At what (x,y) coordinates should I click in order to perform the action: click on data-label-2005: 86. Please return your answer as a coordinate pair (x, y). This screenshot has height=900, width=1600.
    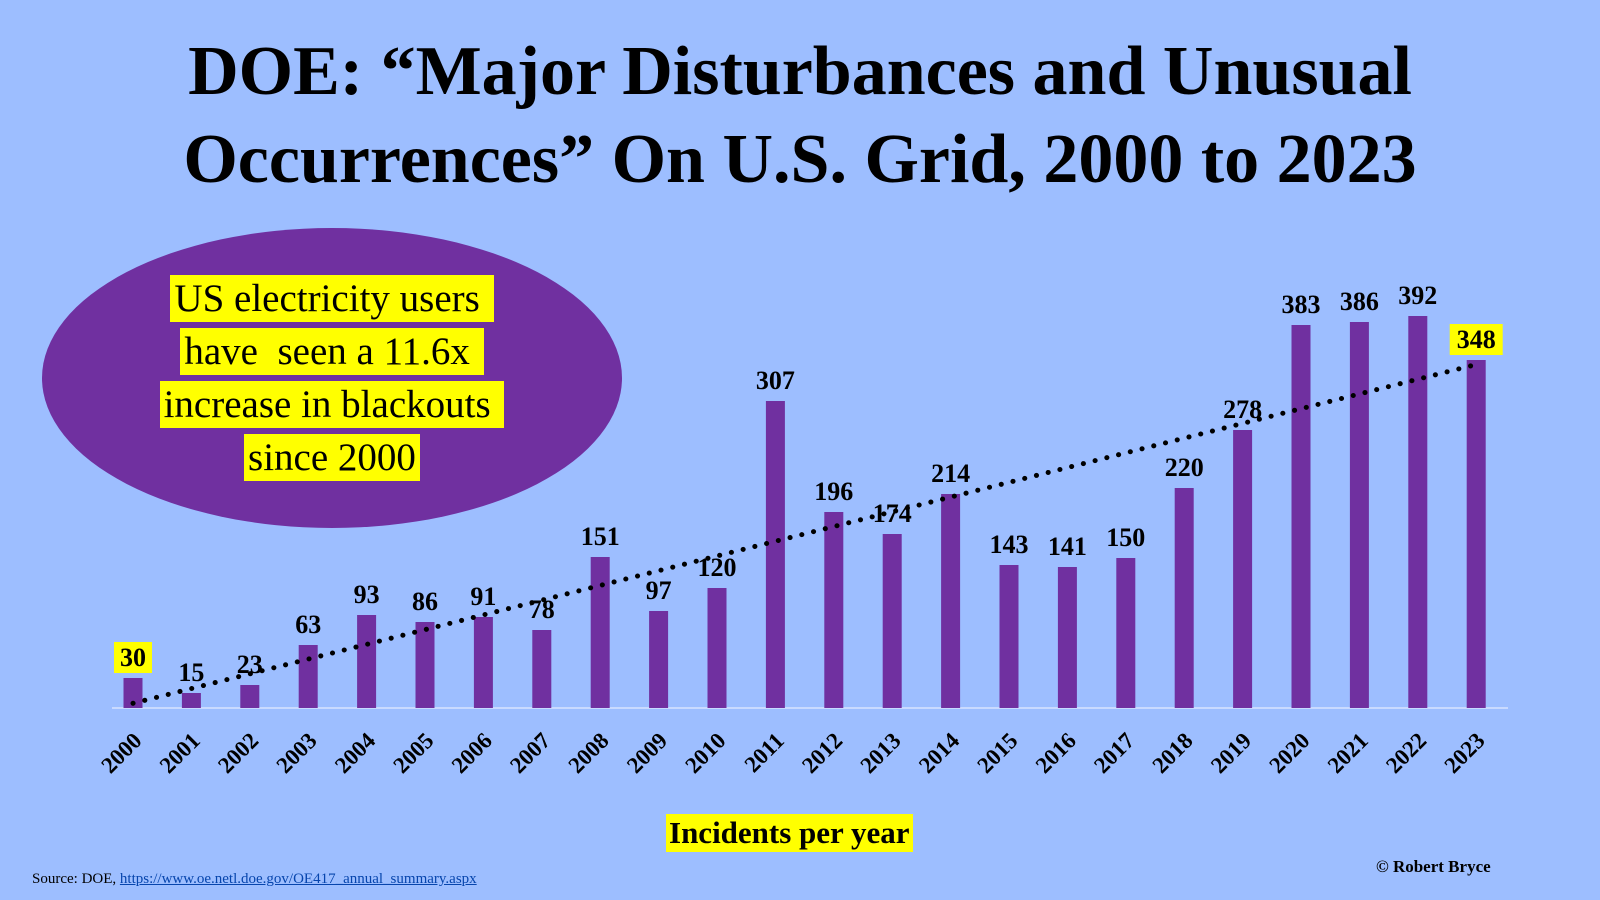
    Looking at the image, I should click on (425, 601).